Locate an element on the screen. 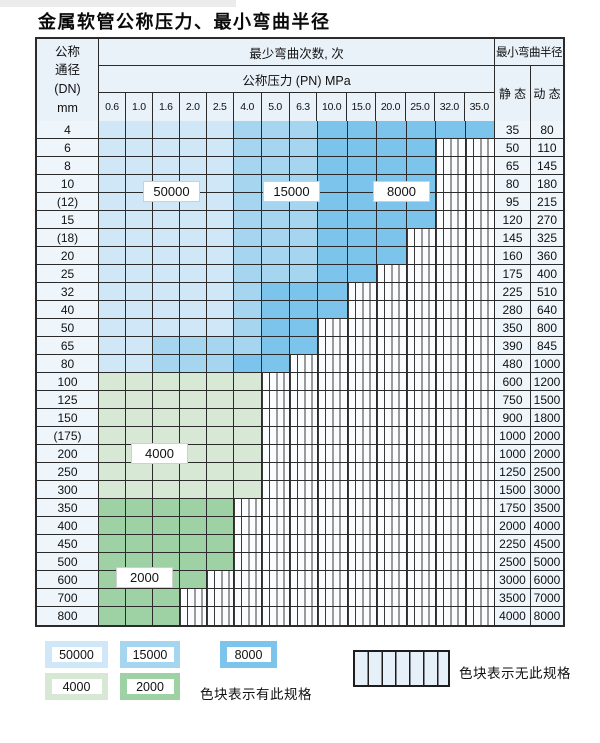 This screenshot has width=600, height=743. dn-value: 600 is located at coordinates (68, 580).